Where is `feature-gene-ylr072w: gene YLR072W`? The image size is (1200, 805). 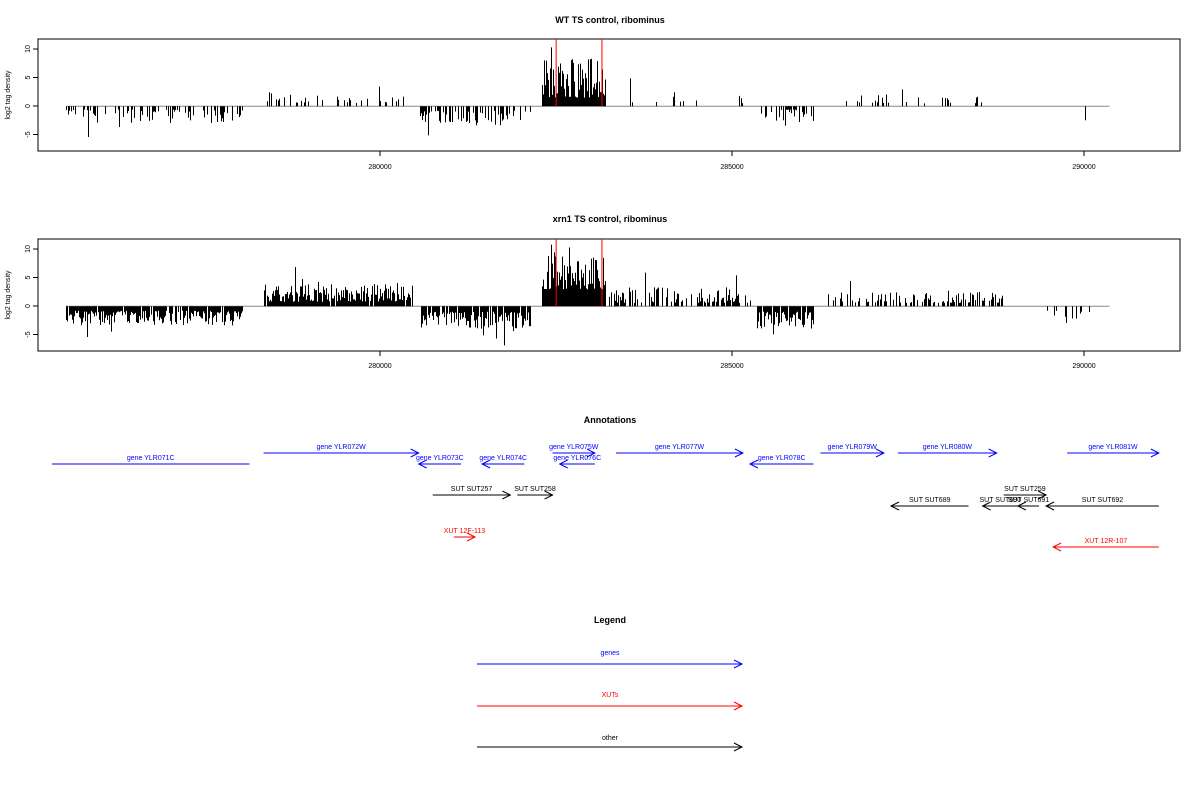 feature-gene-ylr072w: gene YLR072W is located at coordinates (341, 451).